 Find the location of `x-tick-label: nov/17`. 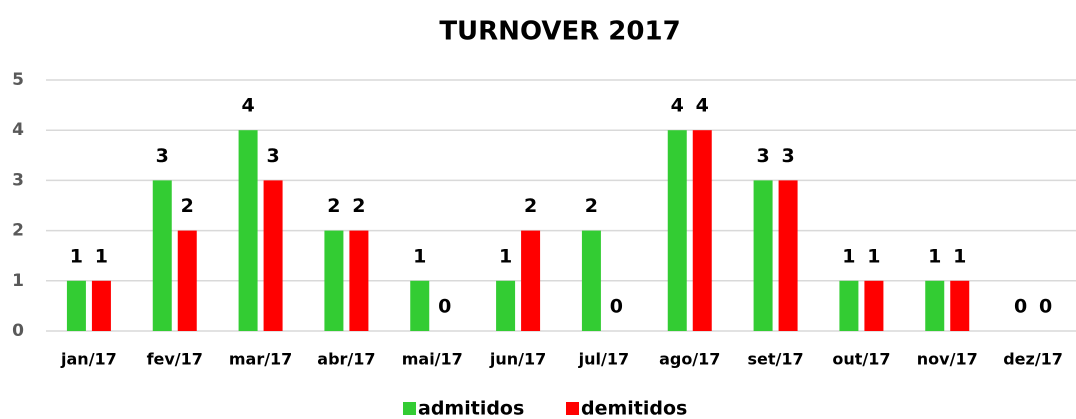

x-tick-label: nov/17 is located at coordinates (947, 359).